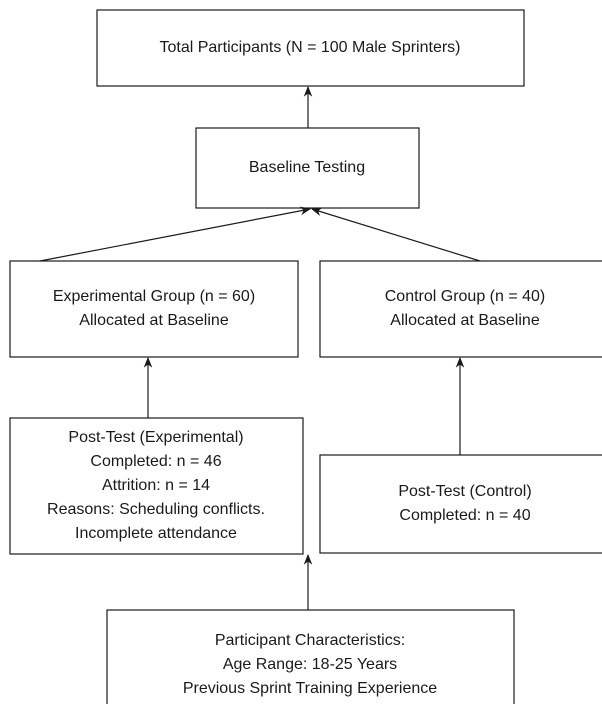  I want to click on node-label: Experimental Group (n = 60), so click(154, 296).